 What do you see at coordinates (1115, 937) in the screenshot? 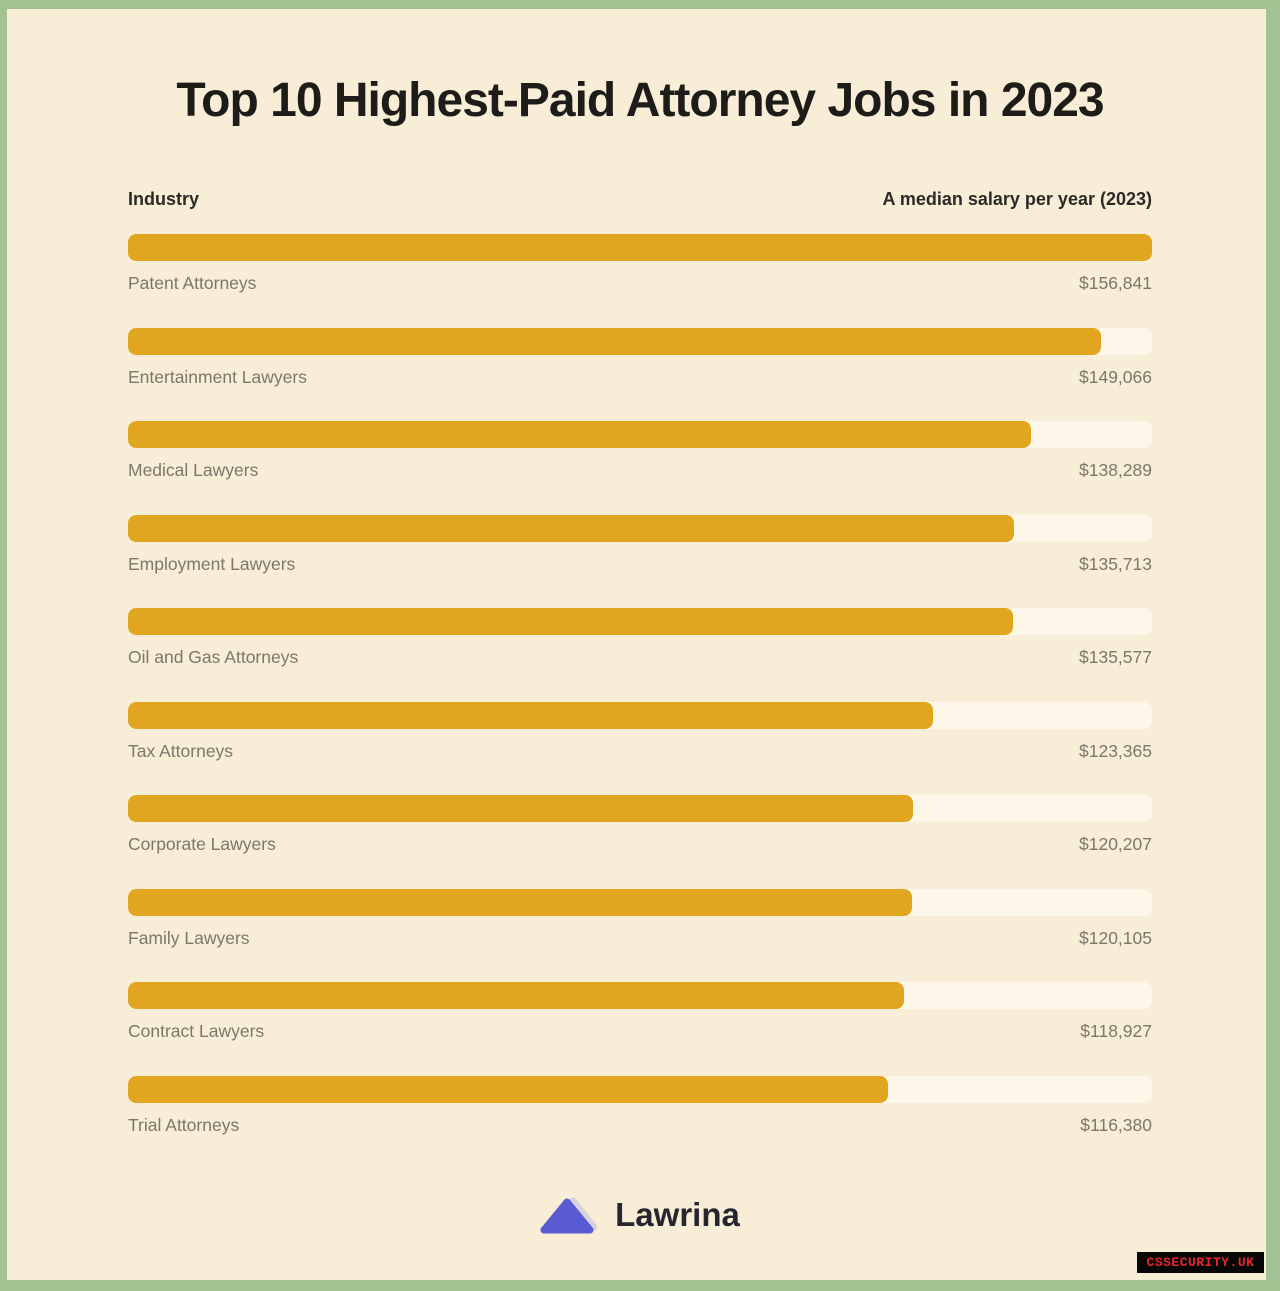
I see `salary-value: $120,105` at bounding box center [1115, 937].